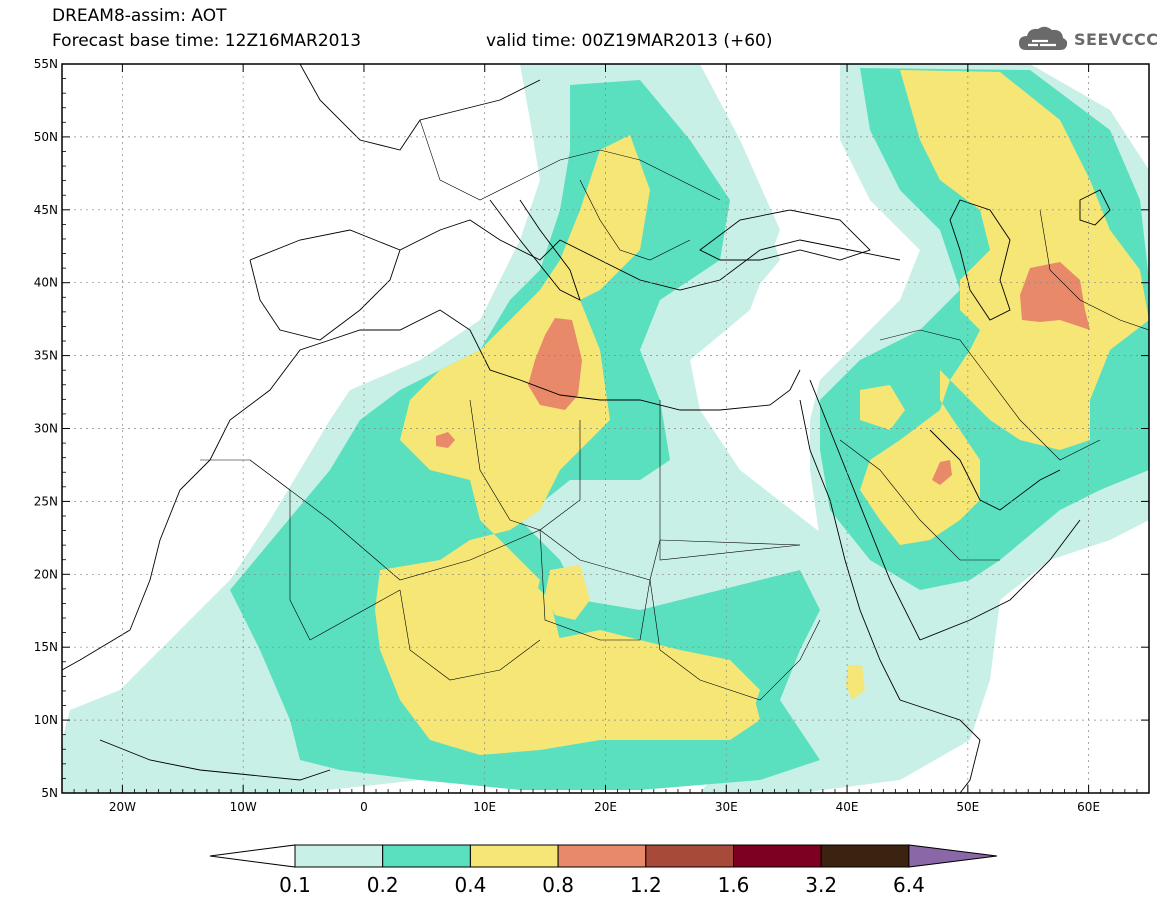 The image size is (1165, 905). What do you see at coordinates (1055, 296) in the screenshot?
I see `aot-band-0.8-caspian` at bounding box center [1055, 296].